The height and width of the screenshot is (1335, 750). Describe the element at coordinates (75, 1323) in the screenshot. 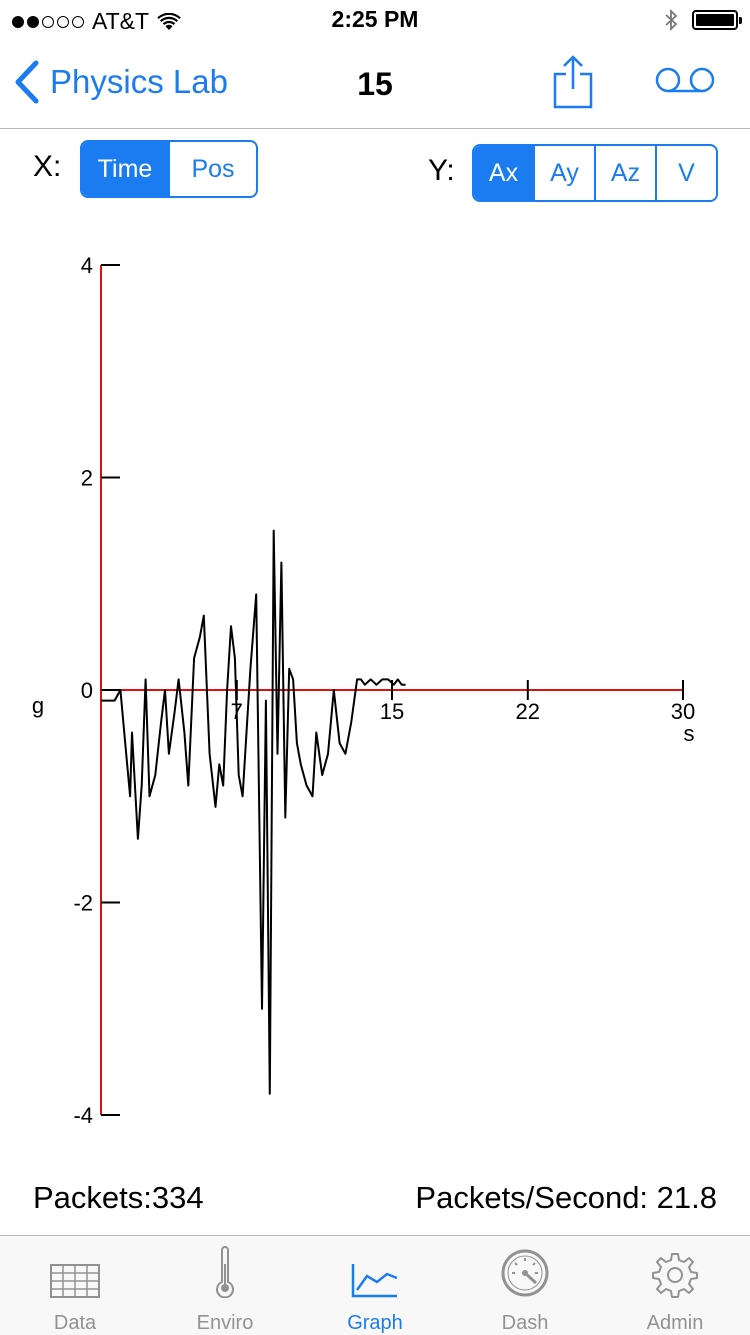

I see `tab-label: Data` at that location.